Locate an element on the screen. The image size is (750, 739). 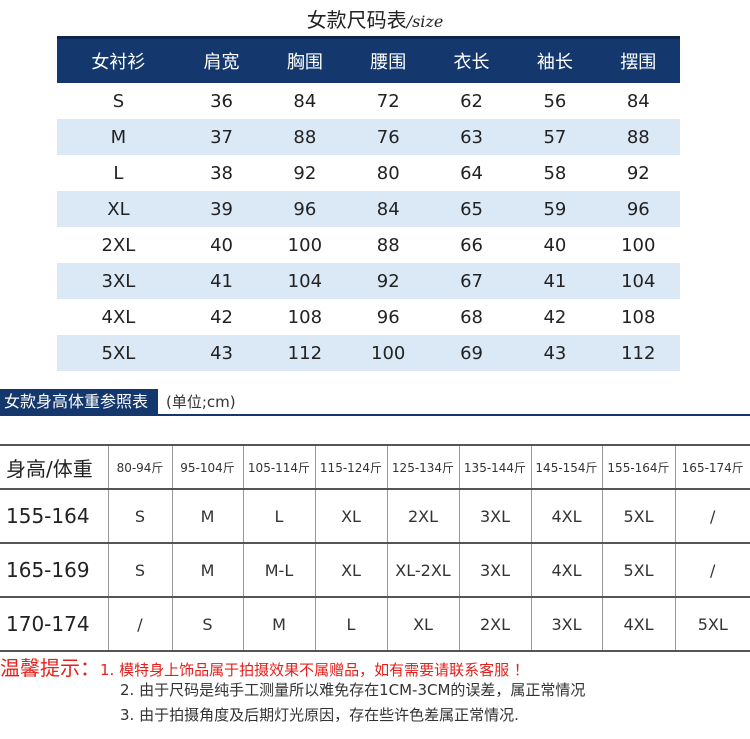
recommended-size-cell: XL-2XL is located at coordinates (422, 570).